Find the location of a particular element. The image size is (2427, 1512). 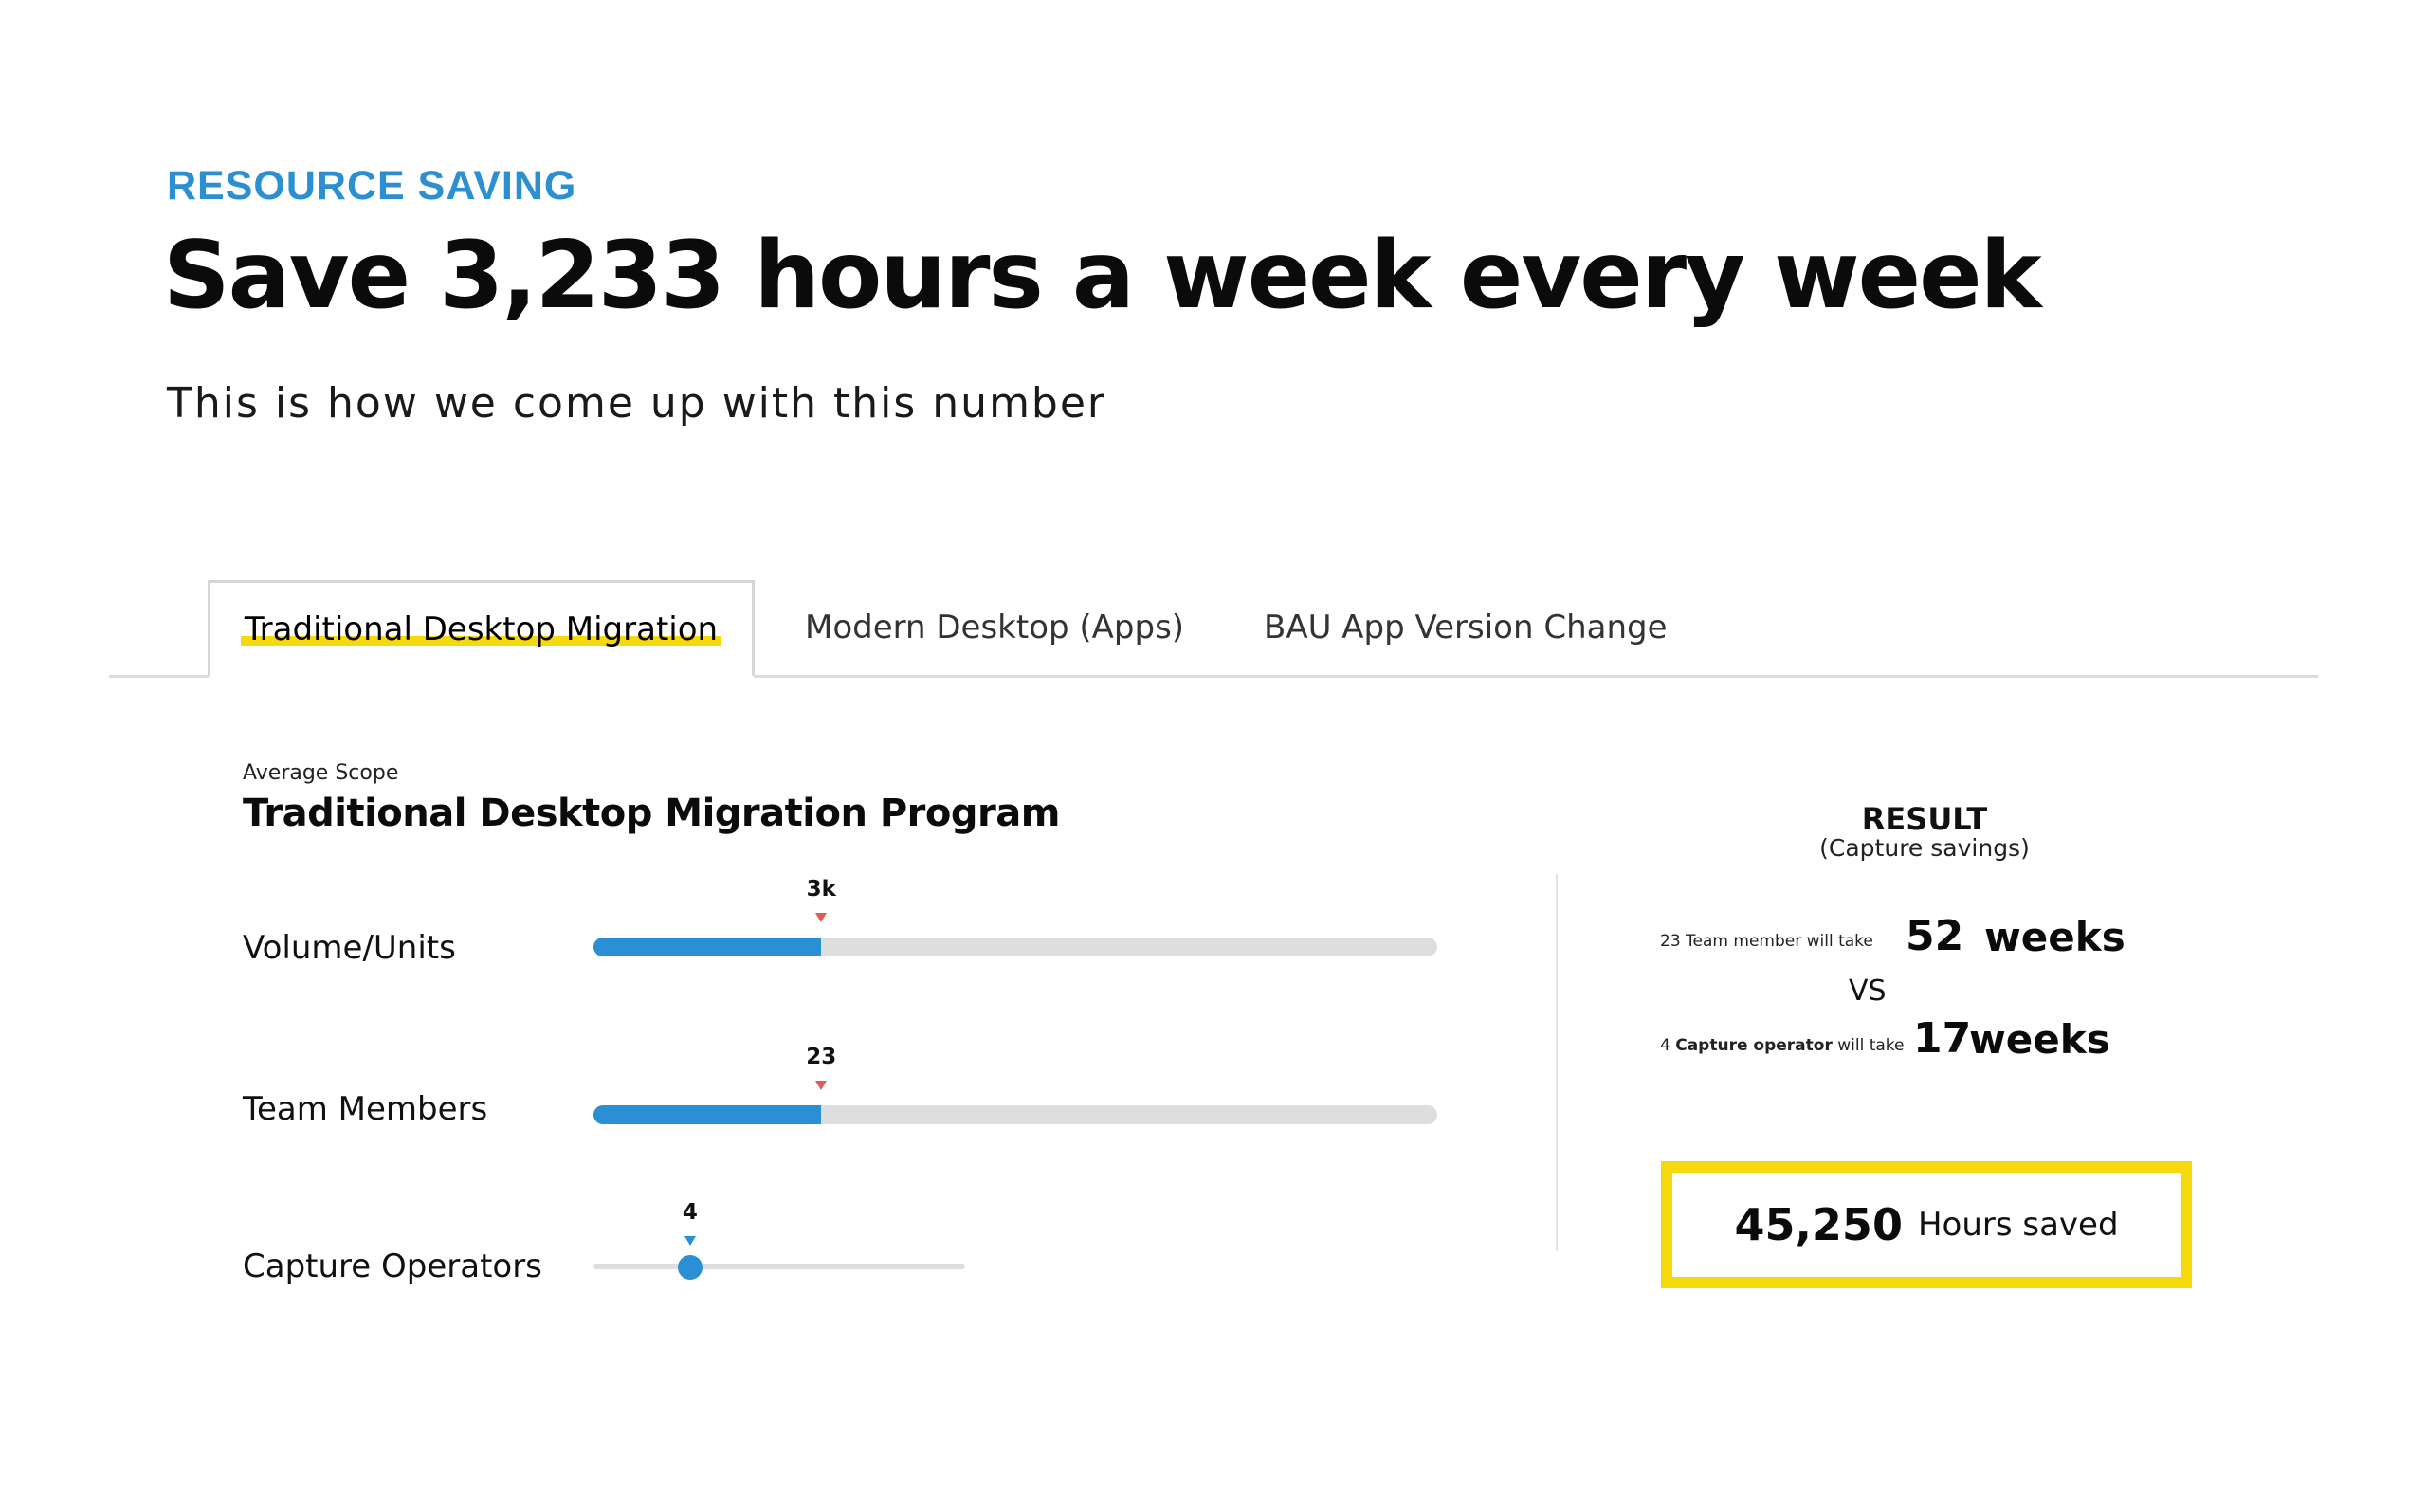

result-title: RESULT is located at coordinates (1924, 819).